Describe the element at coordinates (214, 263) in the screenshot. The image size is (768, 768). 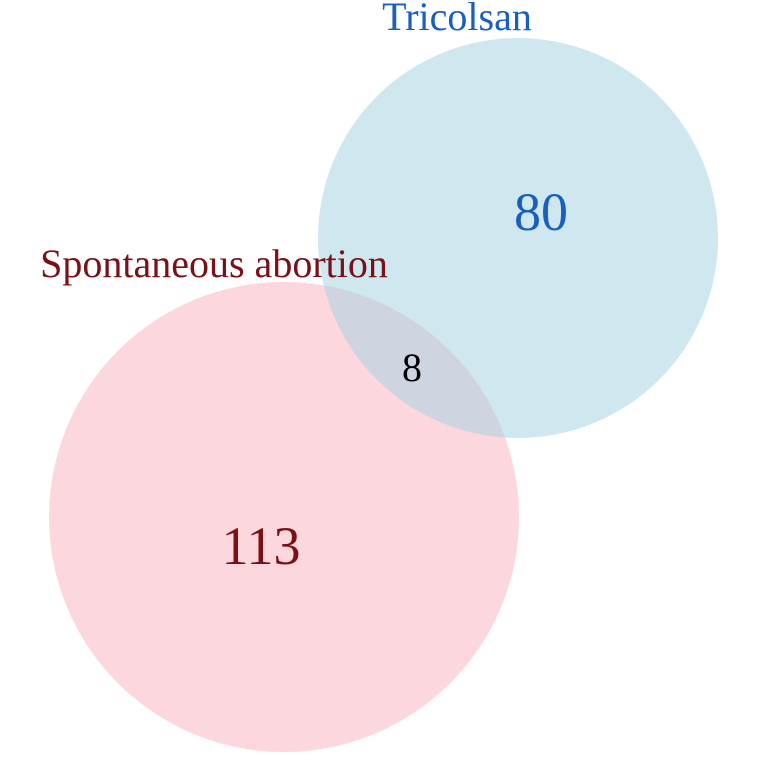
I see `spontaneous-abortion-label: Spontaneous abortion` at that location.